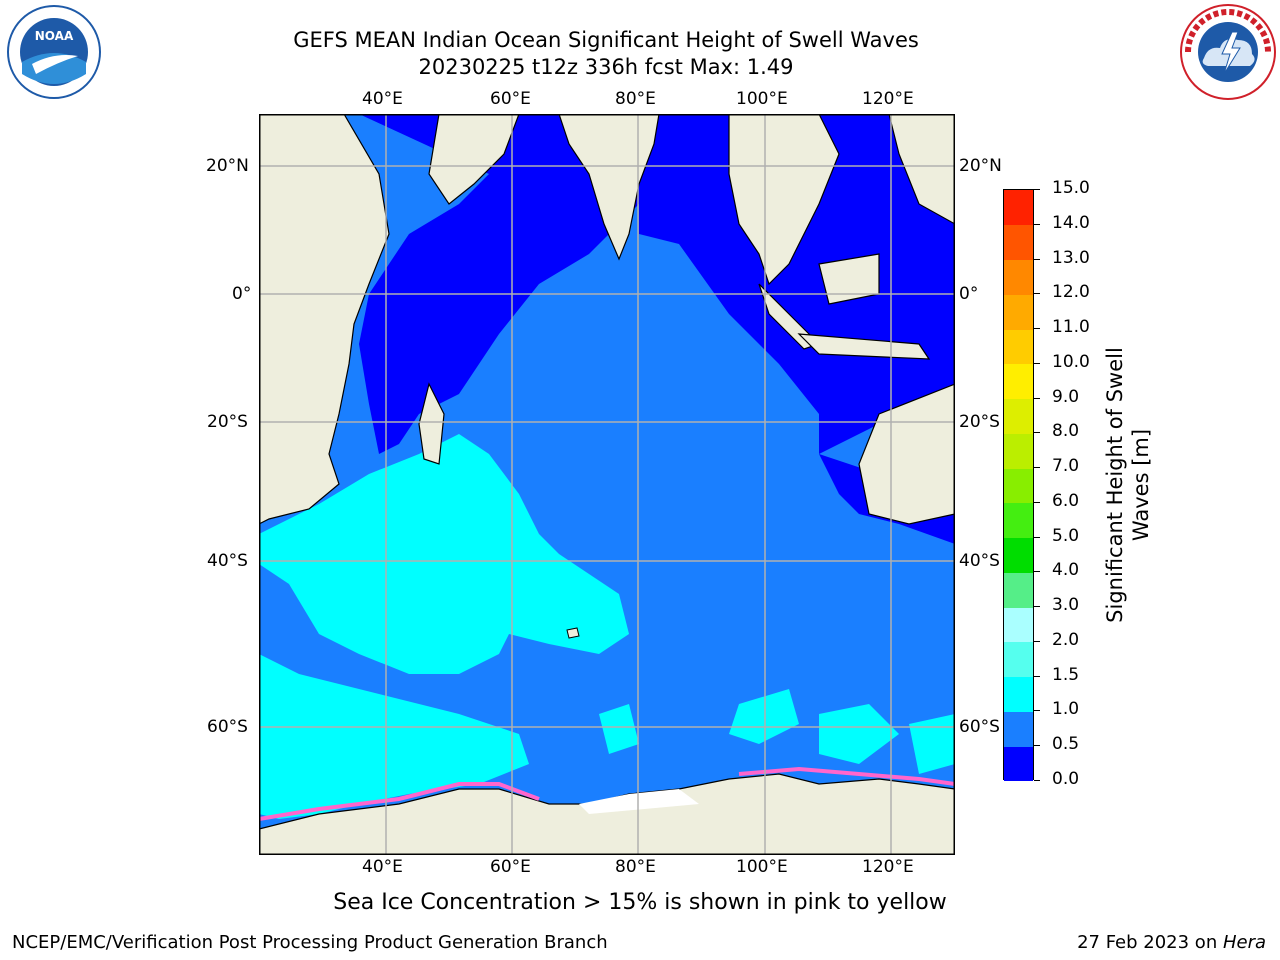 The width and height of the screenshot is (1280, 960). Describe the element at coordinates (227, 561) in the screenshot. I see `lat-tick-left: 40°S` at that location.